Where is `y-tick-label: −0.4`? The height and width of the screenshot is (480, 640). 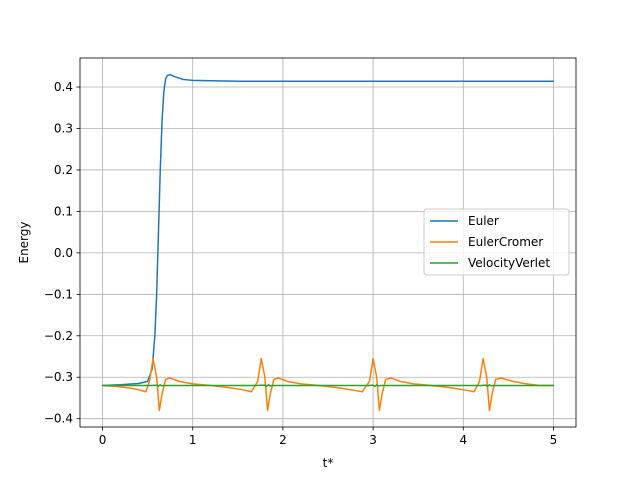
y-tick-label: −0.4 is located at coordinates (58, 419).